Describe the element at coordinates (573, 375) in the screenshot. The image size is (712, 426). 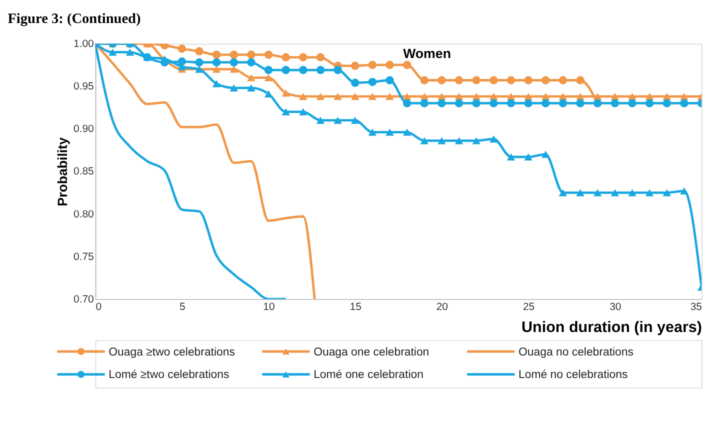
I see `legend-label: Lomé no celebrations` at that location.